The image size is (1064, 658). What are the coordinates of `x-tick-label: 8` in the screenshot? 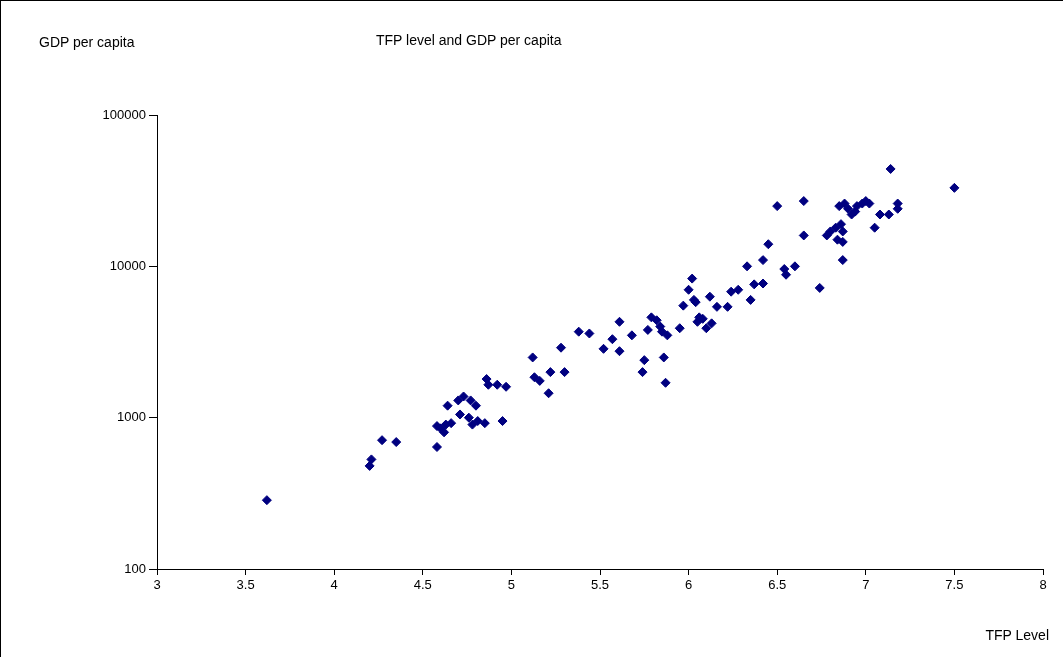 It's located at (1043, 585).